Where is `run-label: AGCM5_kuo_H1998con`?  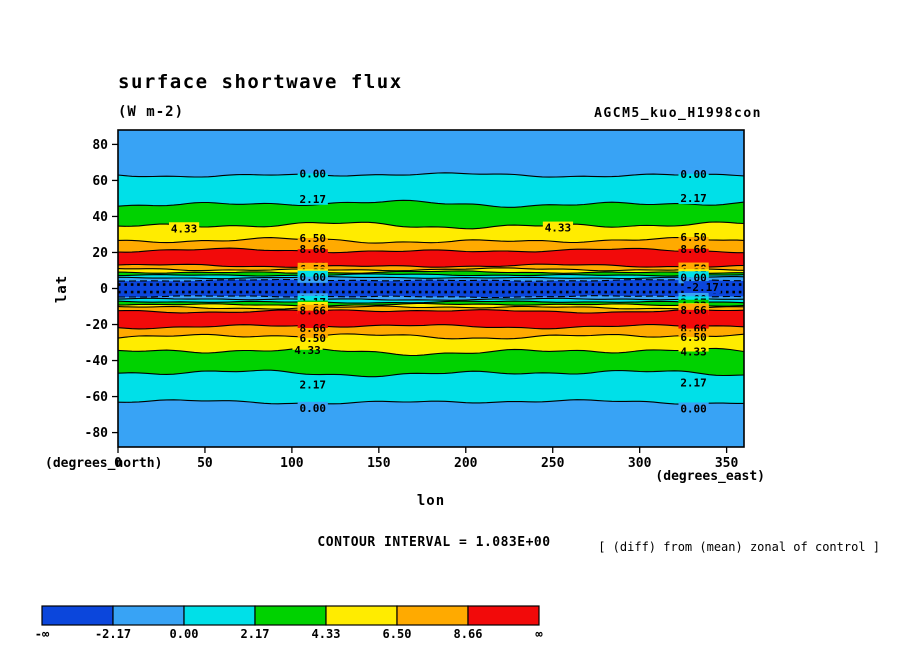
run-label: AGCM5_kuo_H1998con is located at coordinates (678, 113).